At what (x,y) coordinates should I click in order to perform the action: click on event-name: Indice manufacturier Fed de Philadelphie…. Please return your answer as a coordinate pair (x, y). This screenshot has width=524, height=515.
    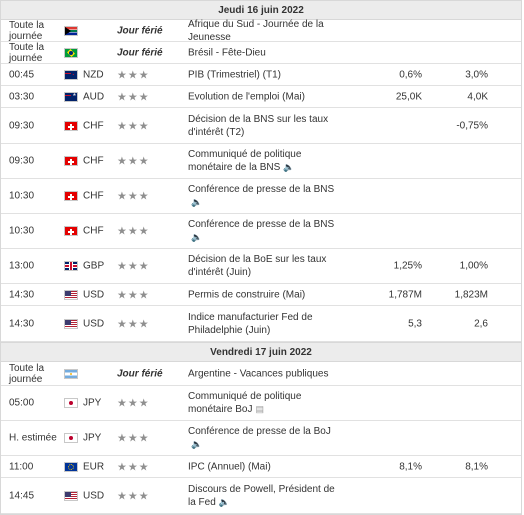
    Looking at the image, I should click on (263, 324).